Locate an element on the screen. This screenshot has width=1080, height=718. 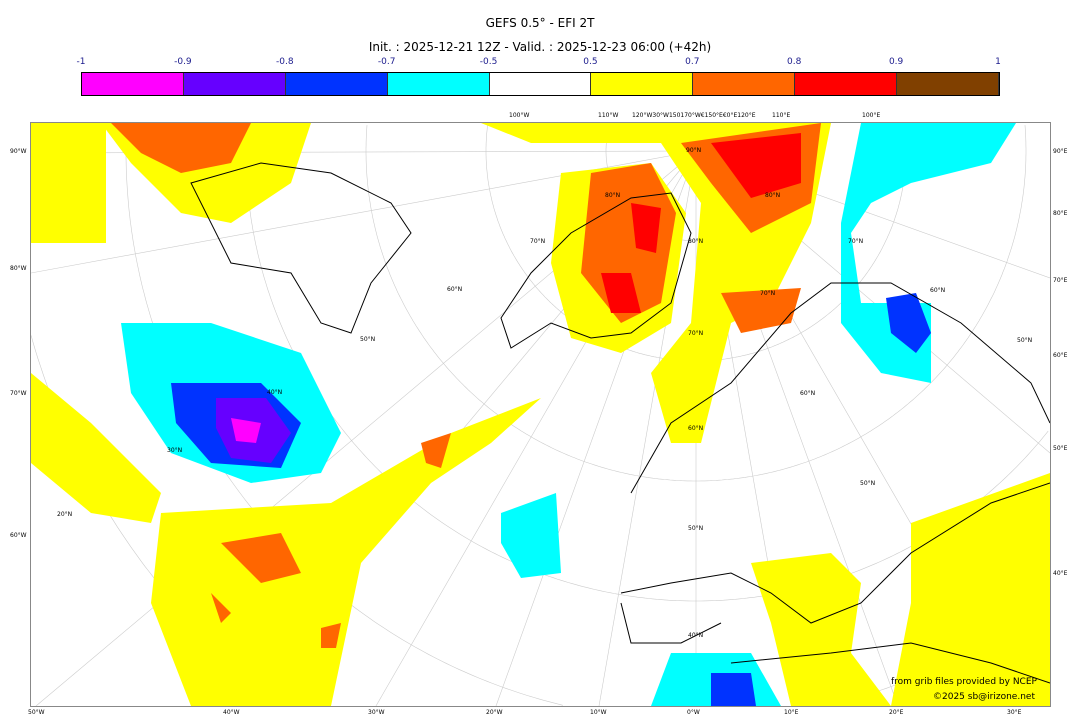
axis-label: 10°W is located at coordinates (598, 712).